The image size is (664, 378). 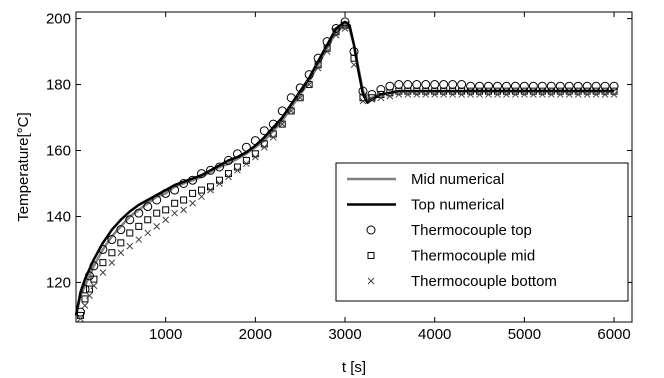 I want to click on legend-entry: Top numerical, so click(x=425, y=205).